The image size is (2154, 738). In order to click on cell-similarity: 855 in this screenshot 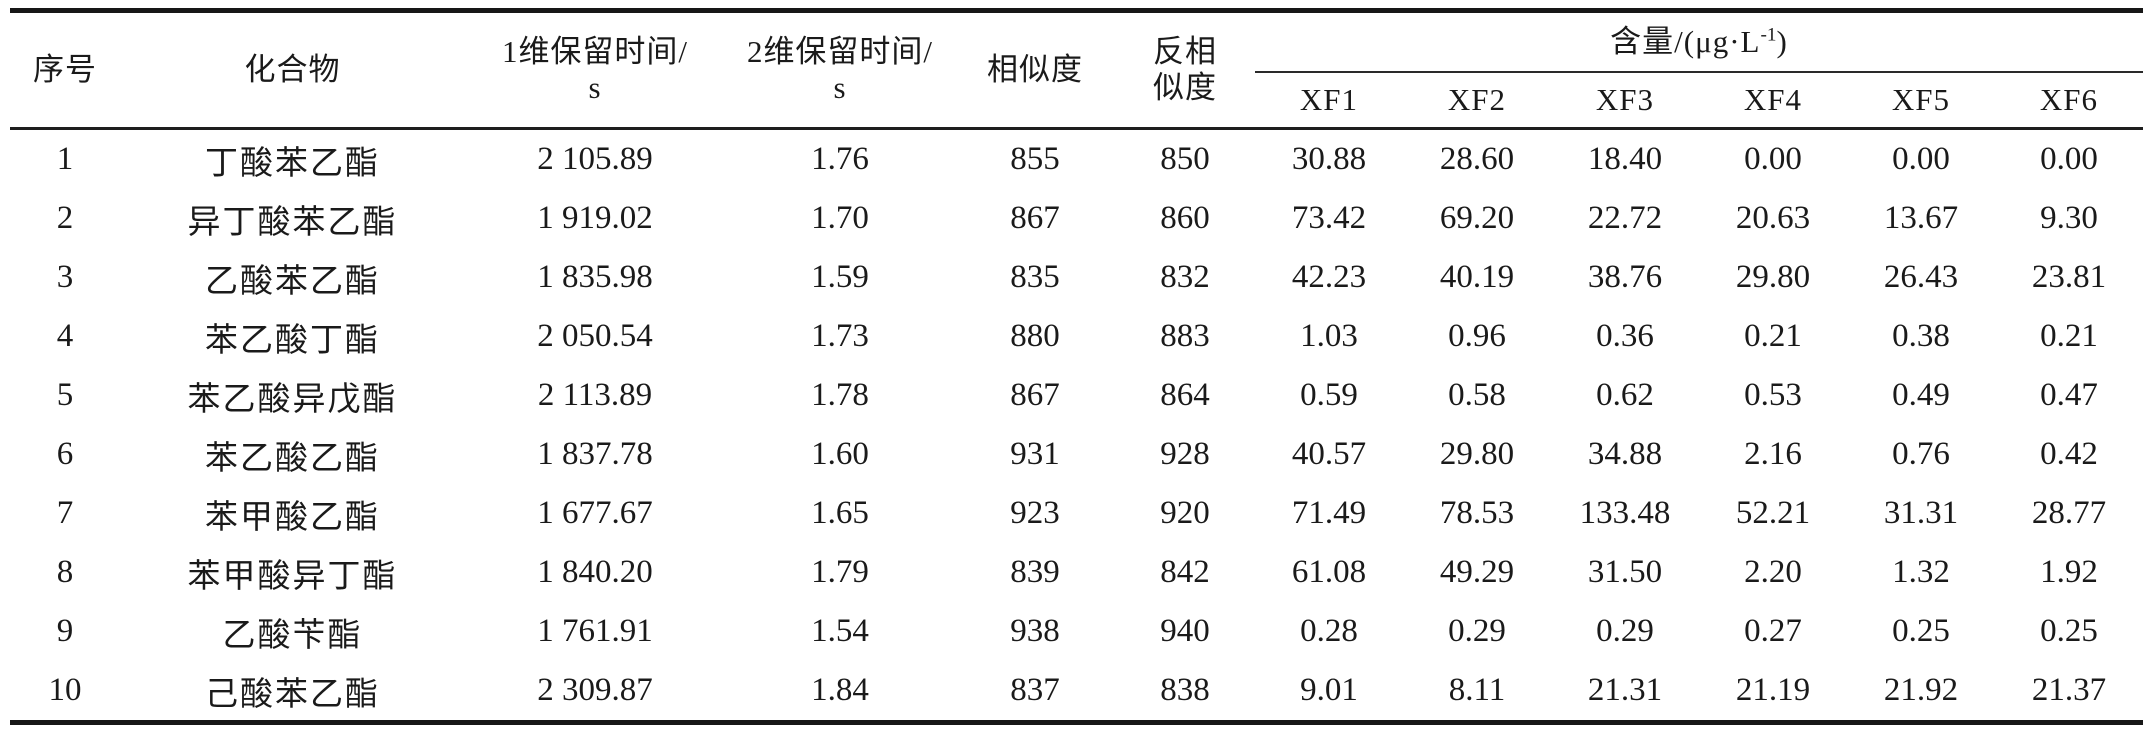, I will do `click(1035, 159)`.